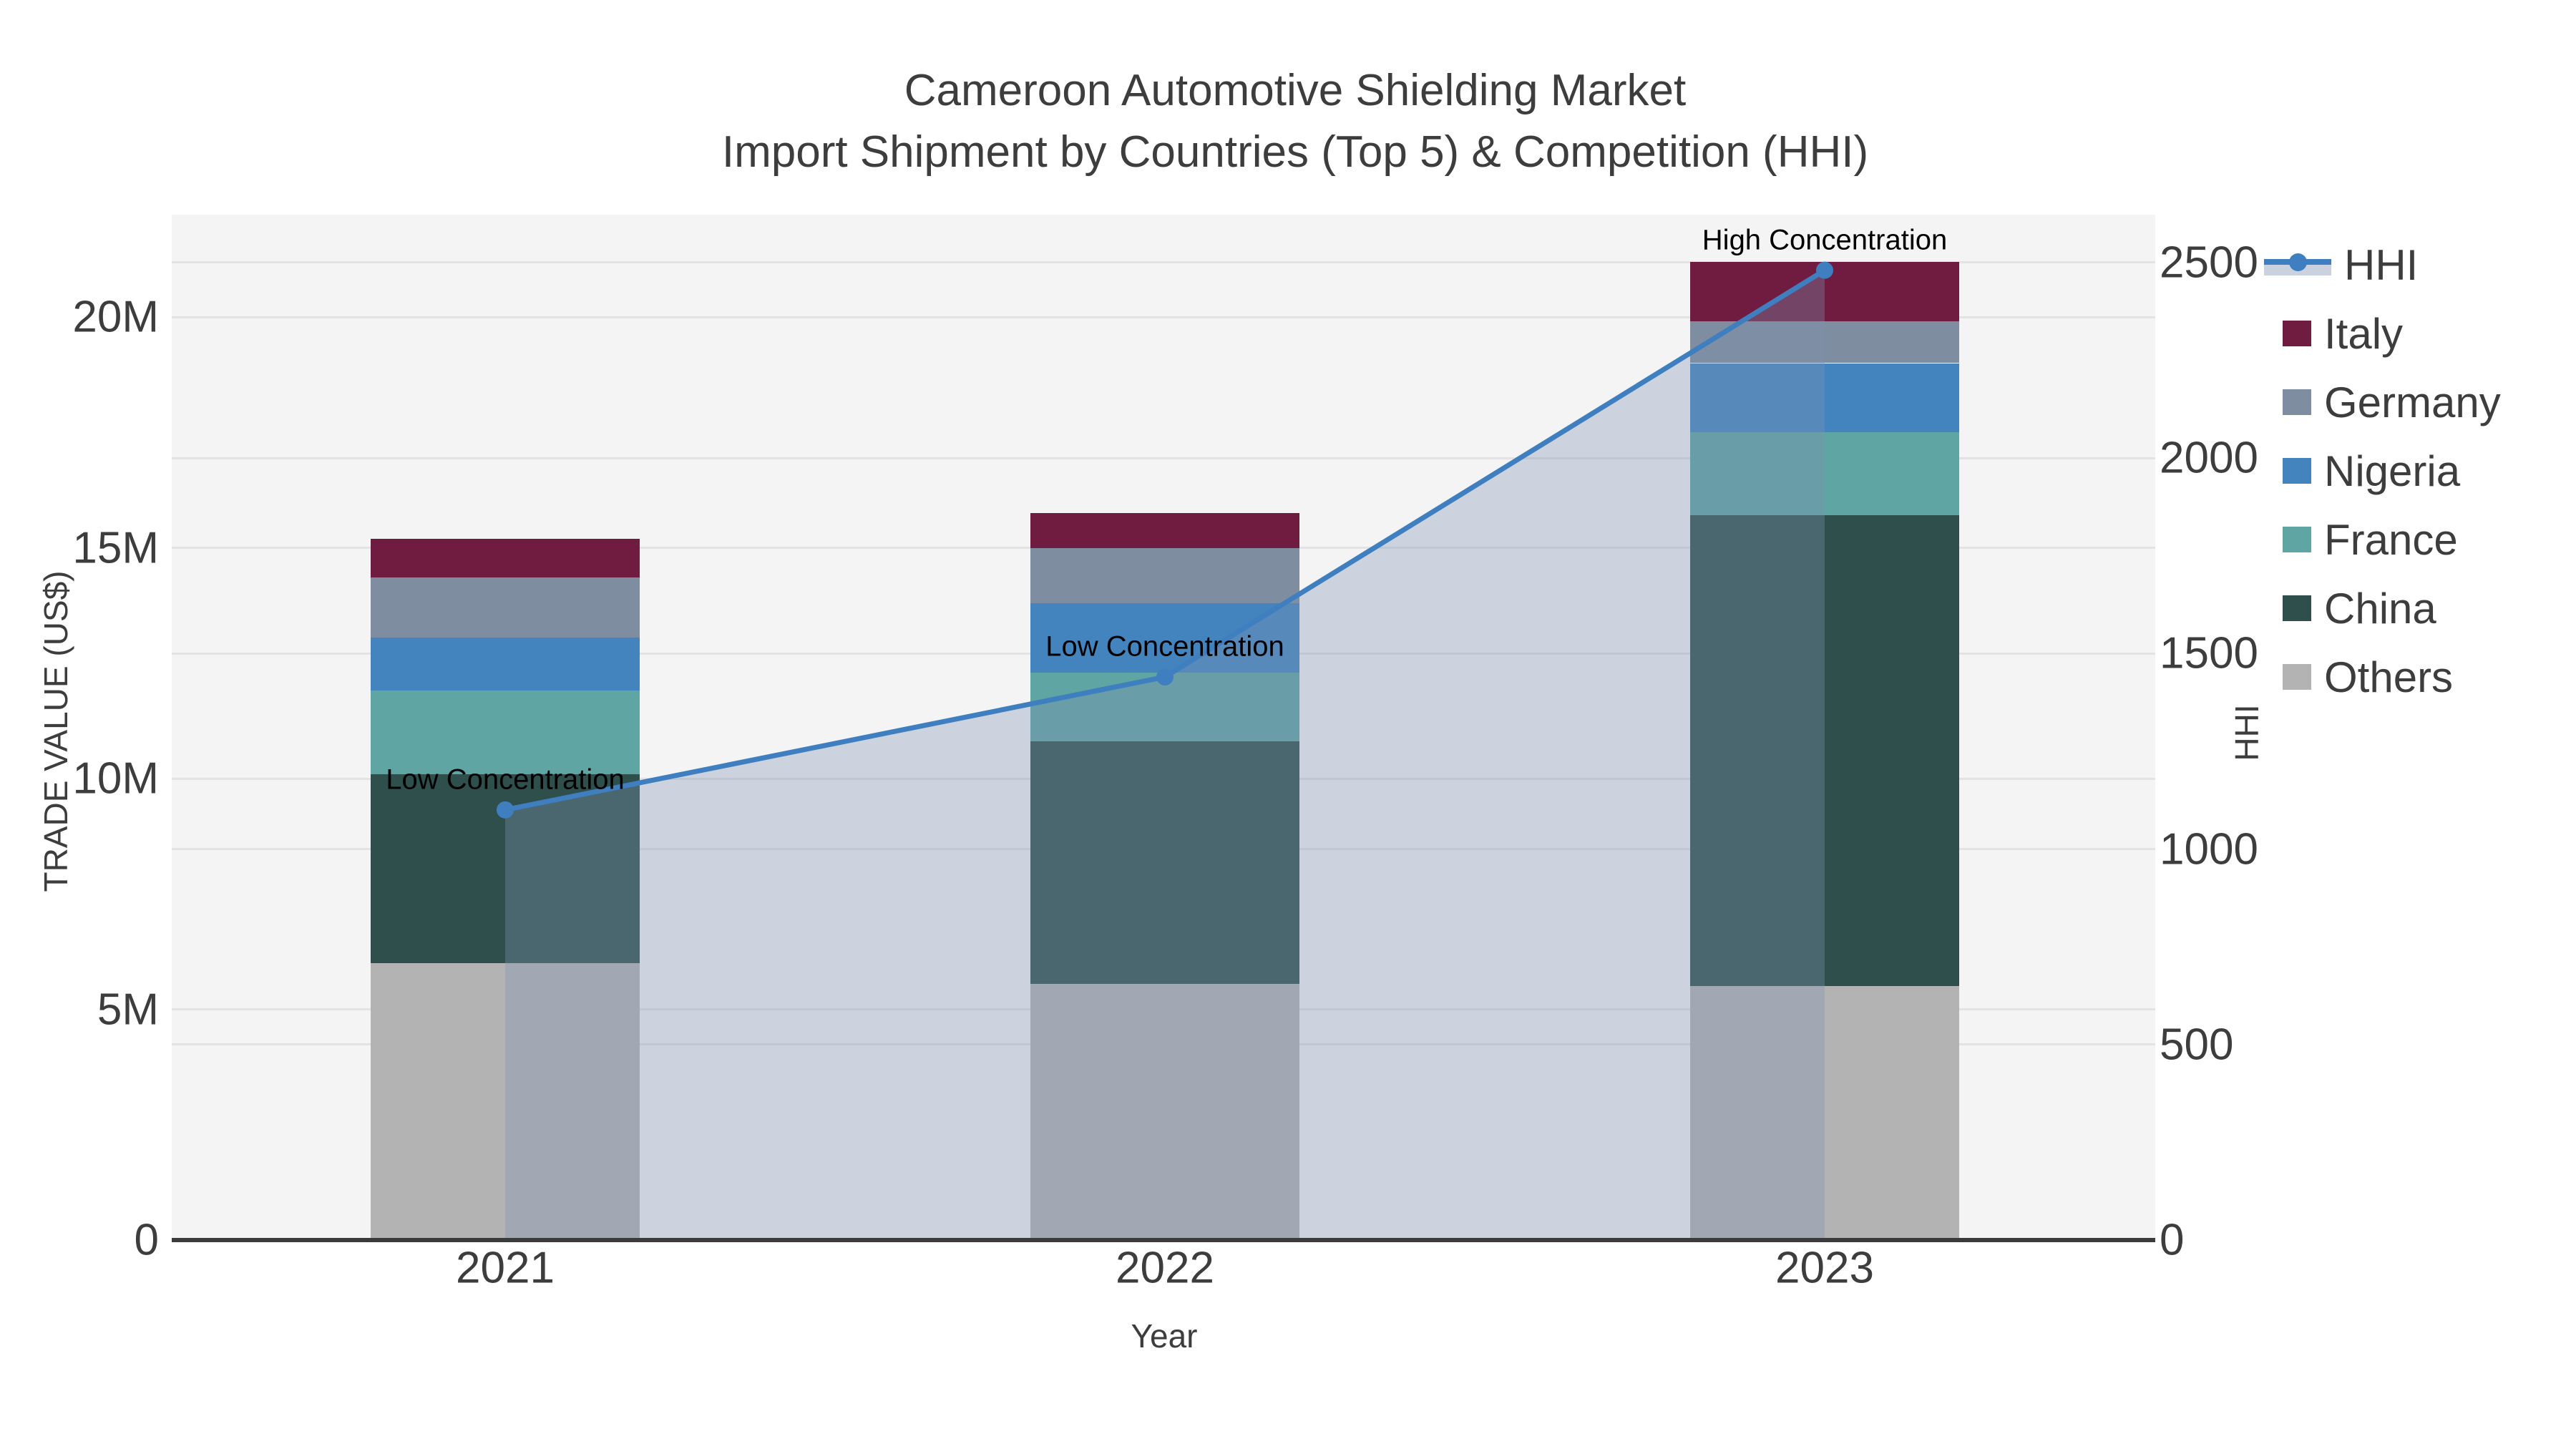 Image resolution: width=2576 pixels, height=1449 pixels. Describe the element at coordinates (2209, 849) in the screenshot. I see `right-tick-1000: 1000` at that location.